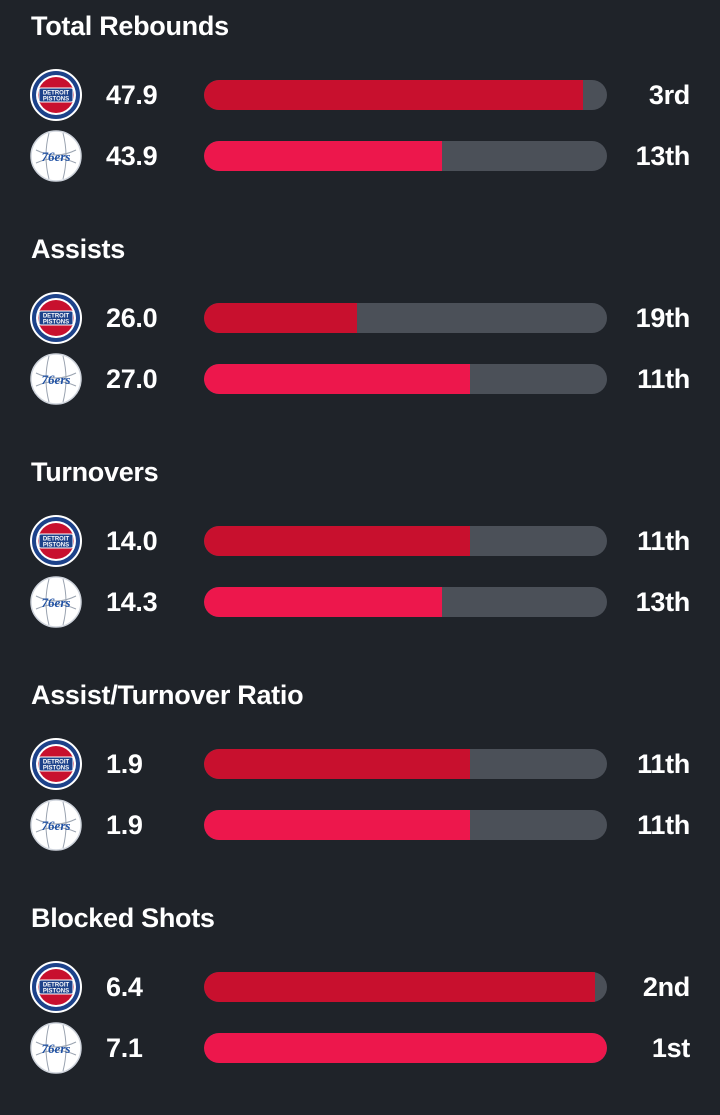  I want to click on team-stat-row-sixers: 76ers 1.9 11th, so click(360, 825).